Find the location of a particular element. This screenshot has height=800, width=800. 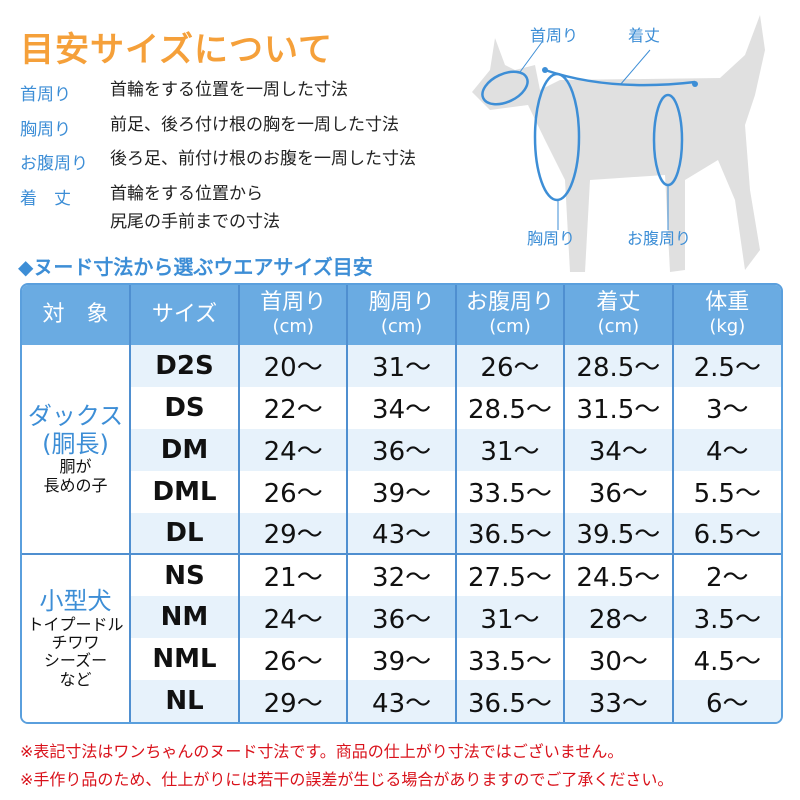

value-cell: 3.5〜 is located at coordinates (726, 617).